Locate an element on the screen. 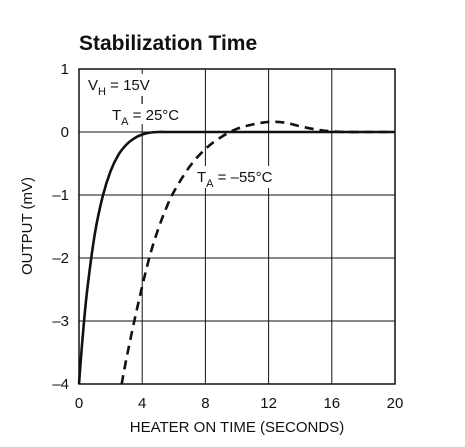 The height and width of the screenshot is (447, 465). y-tick-label: –1 is located at coordinates (60, 195).